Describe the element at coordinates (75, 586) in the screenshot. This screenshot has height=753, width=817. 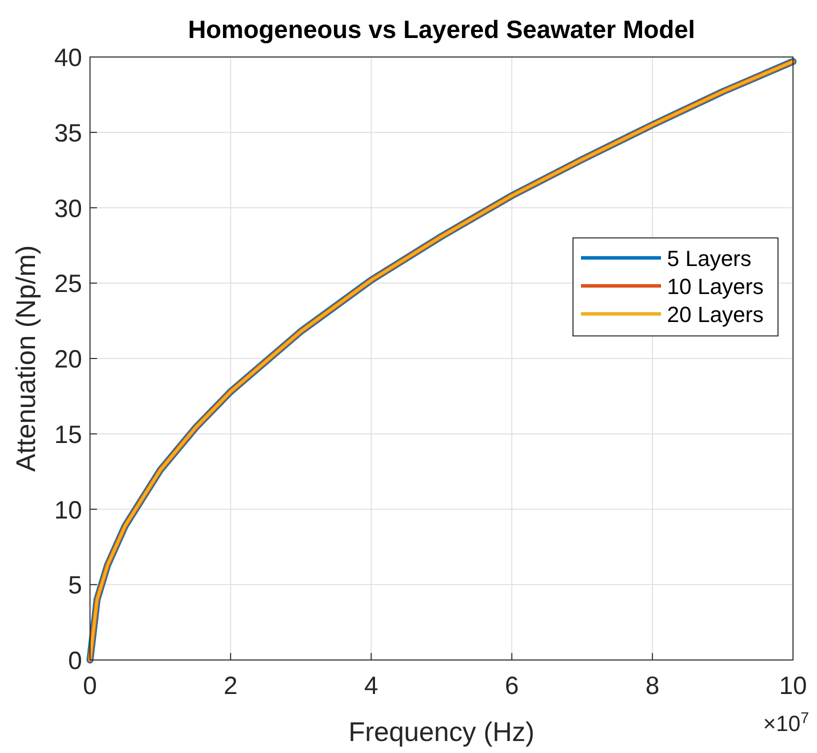
I see `y-tick-label: 5` at that location.